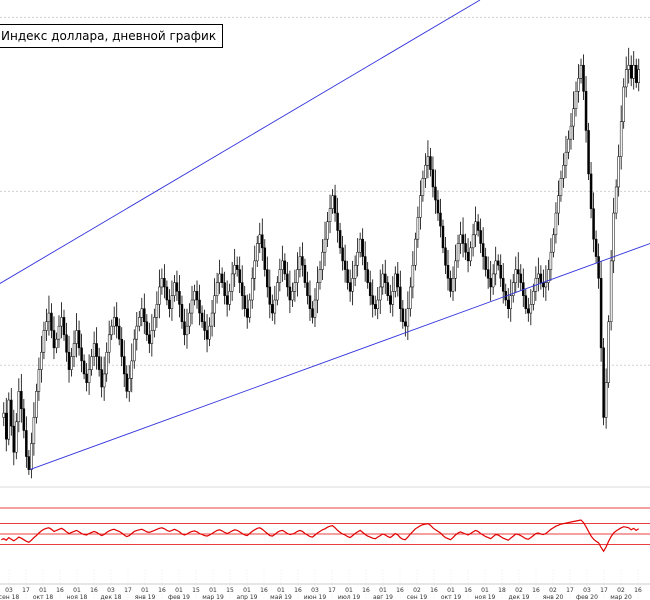 This screenshot has height=600, width=650. I want to click on x-tick-month: янв 19, so click(145, 597).